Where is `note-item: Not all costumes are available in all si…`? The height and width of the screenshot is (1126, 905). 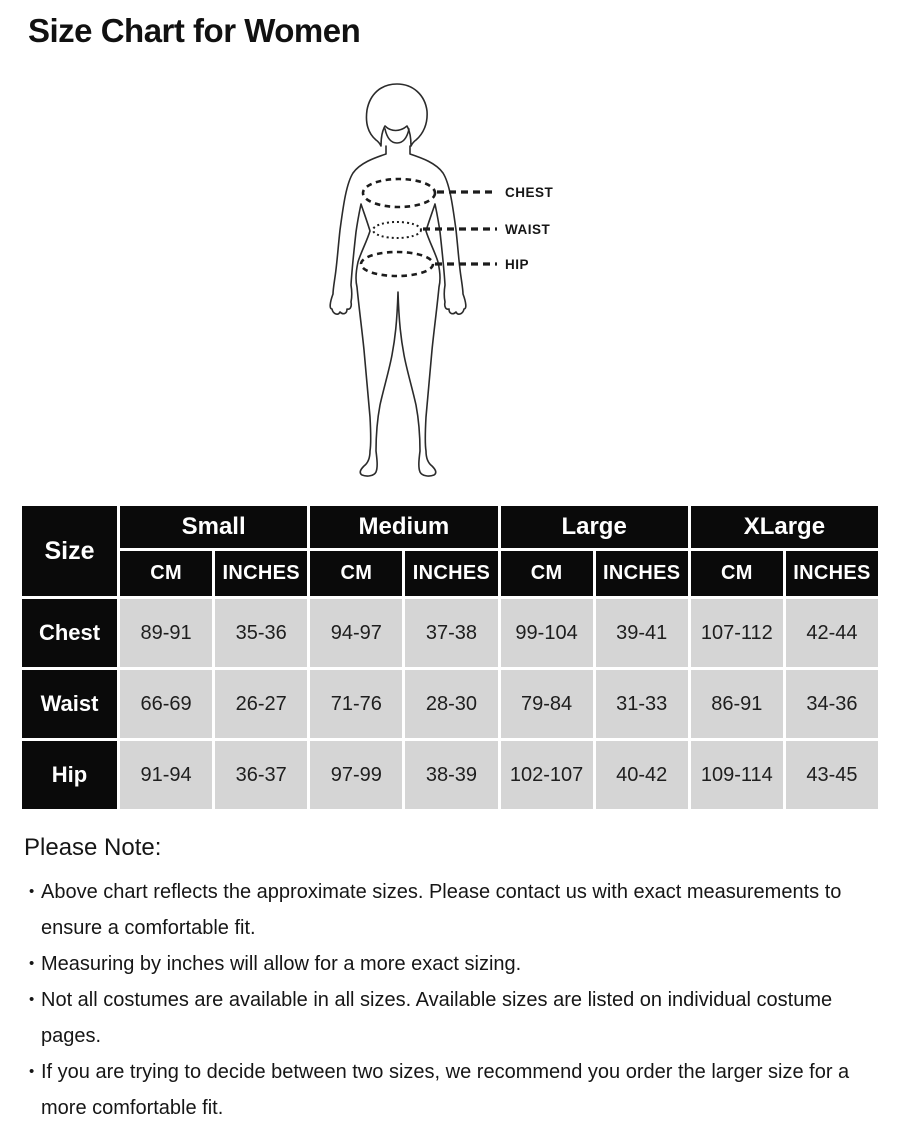 note-item: Not all costumes are available in all si… is located at coordinates (440, 1018).